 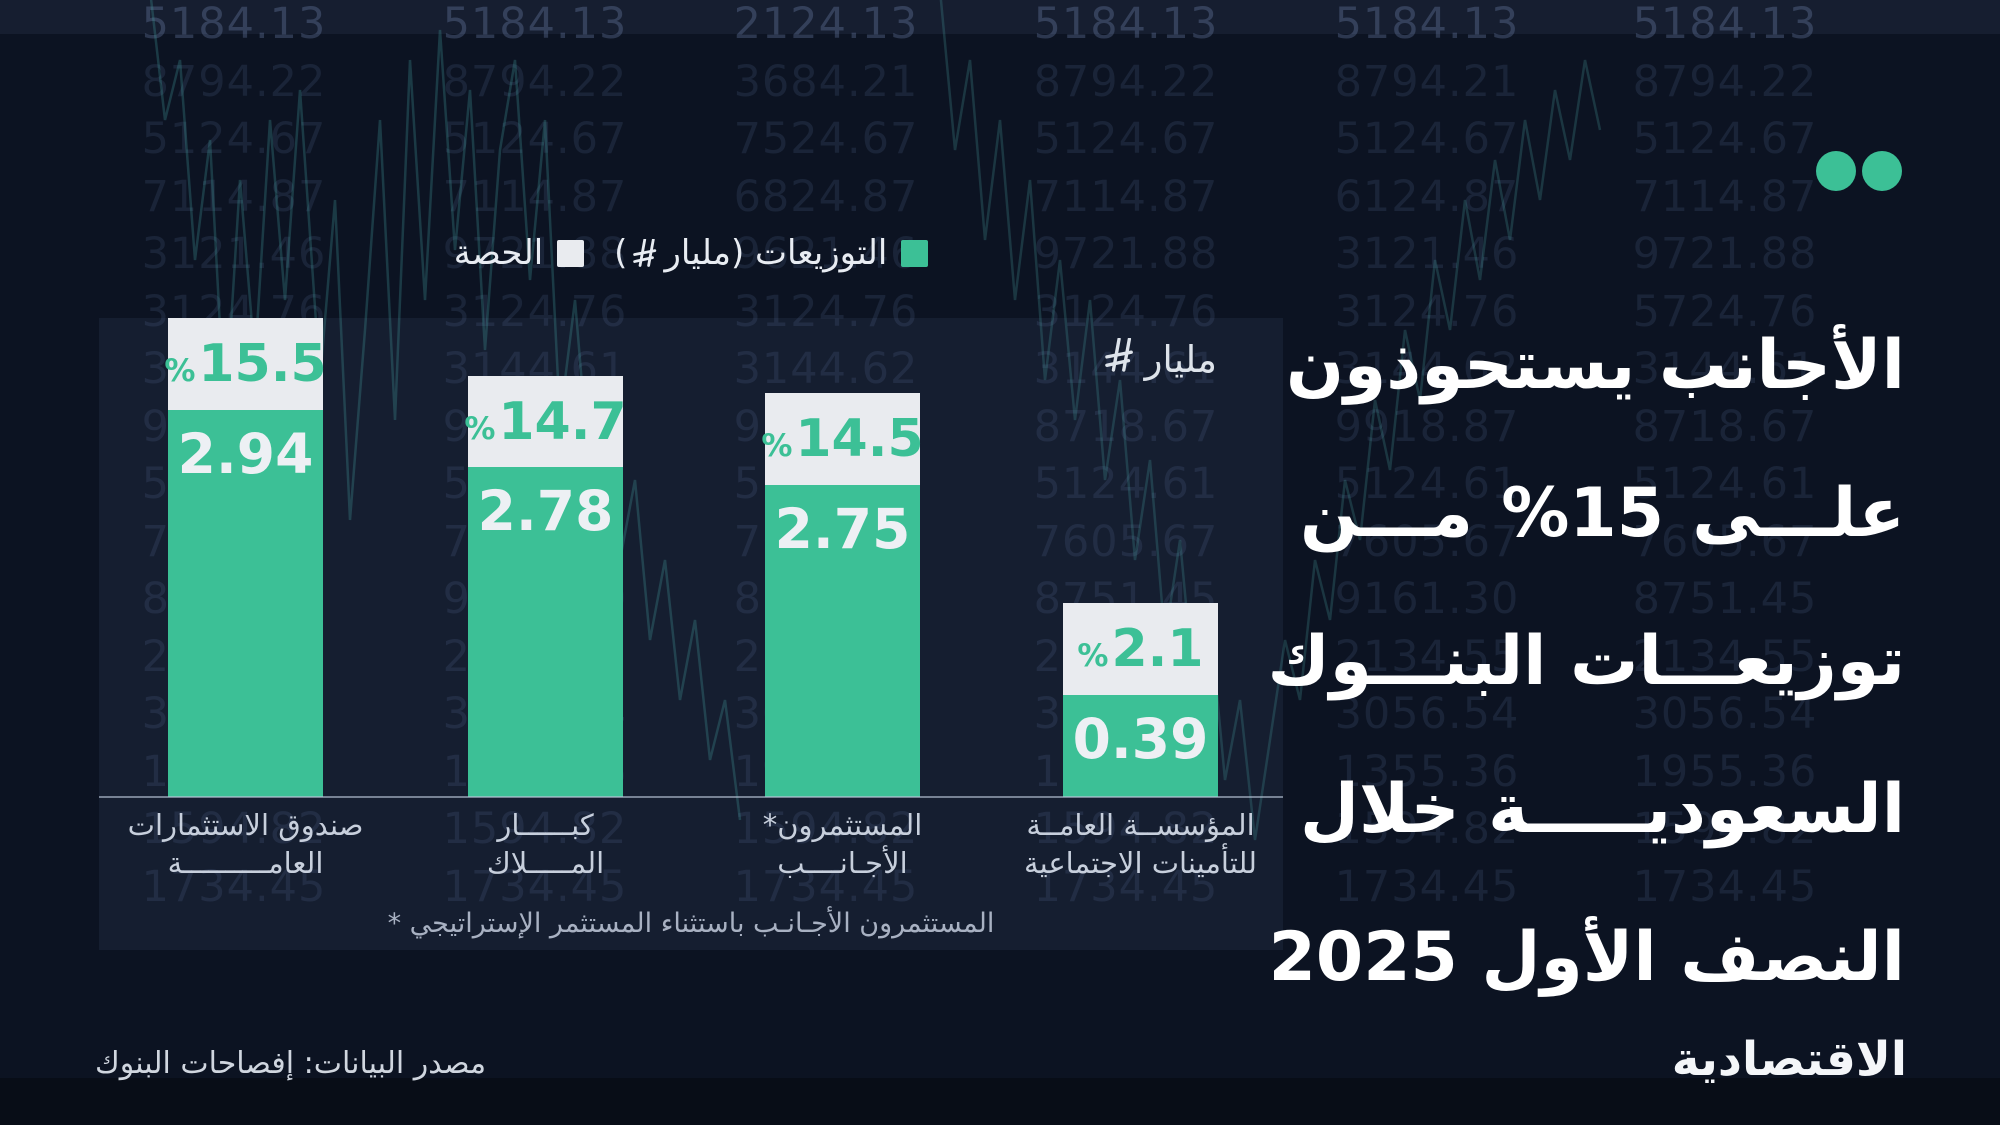 What do you see at coordinates (1140, 863) in the screenshot?
I see `category-label-line: للتأمينات الاجتماعية` at bounding box center [1140, 863].